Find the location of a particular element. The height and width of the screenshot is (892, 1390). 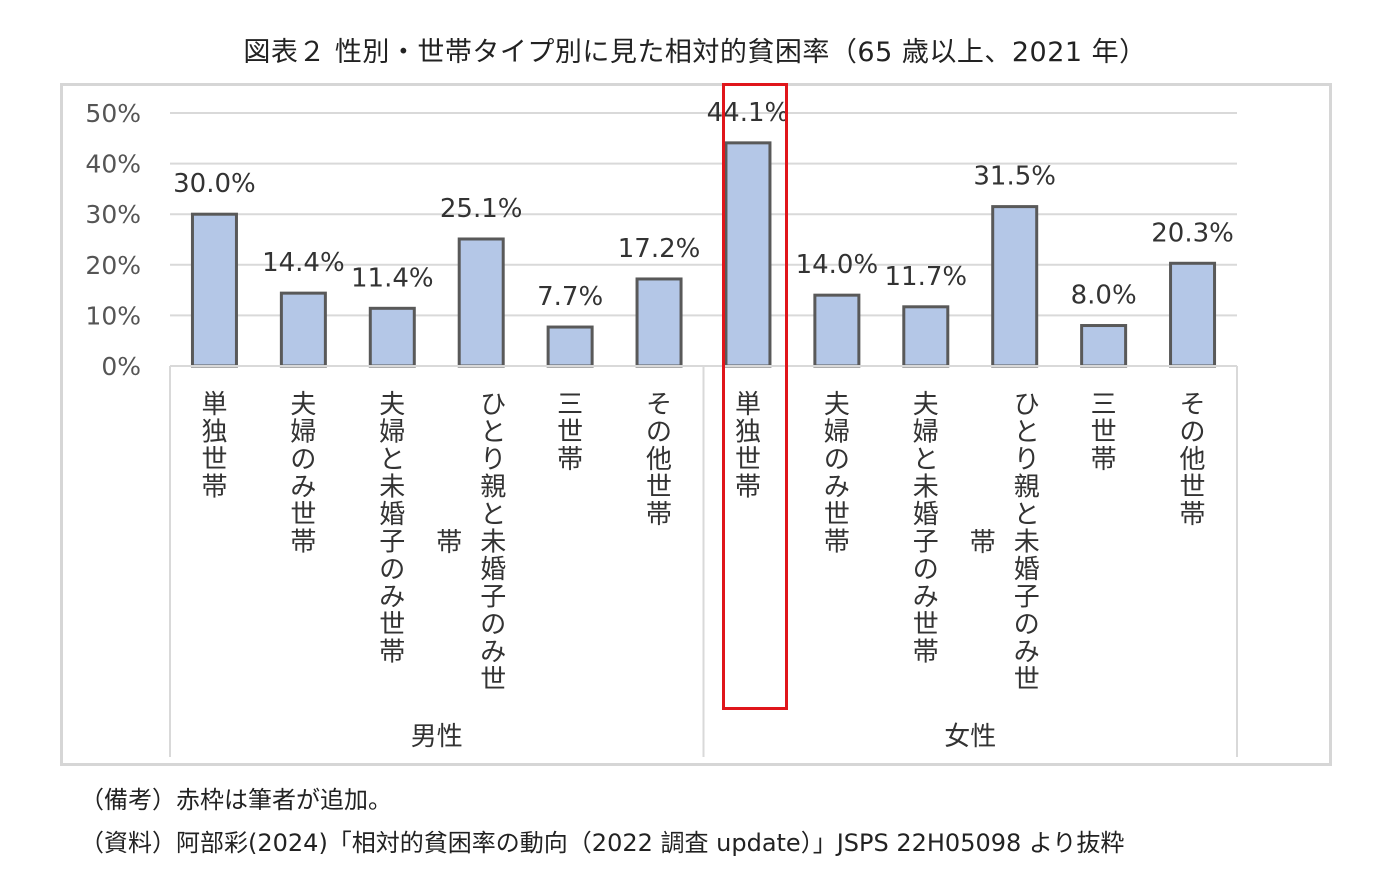

y-tick-label: 30% is located at coordinates (113, 214).